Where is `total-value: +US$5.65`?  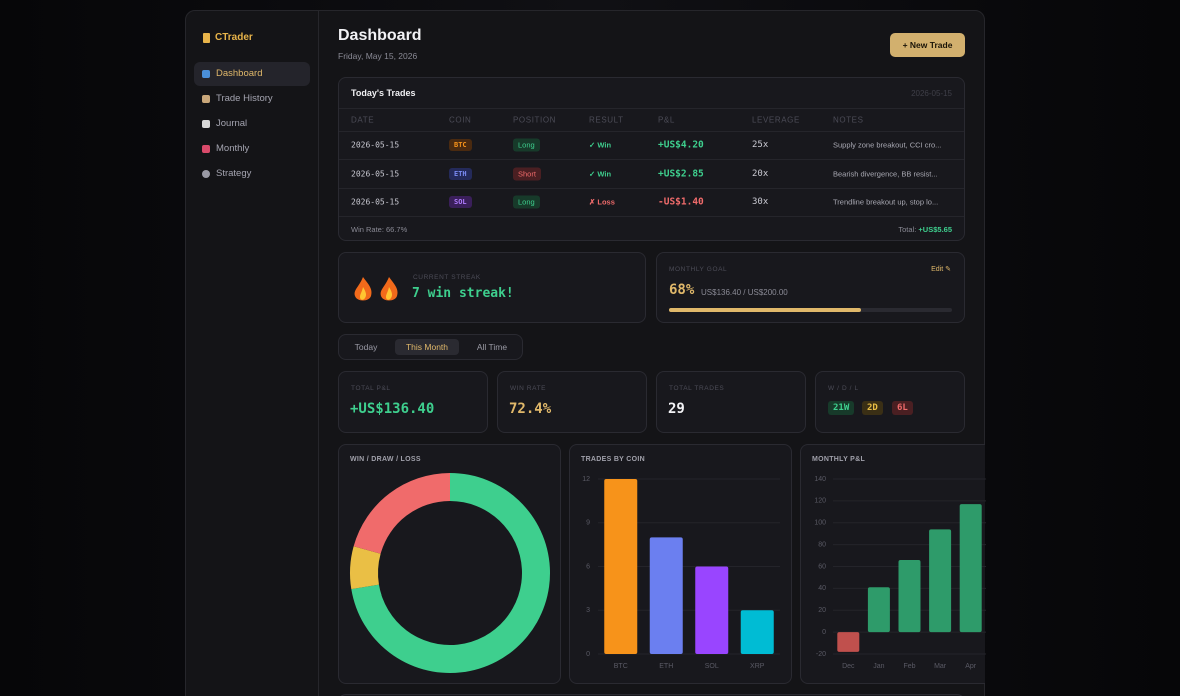
total-value: +US$5.65 is located at coordinates (935, 229).